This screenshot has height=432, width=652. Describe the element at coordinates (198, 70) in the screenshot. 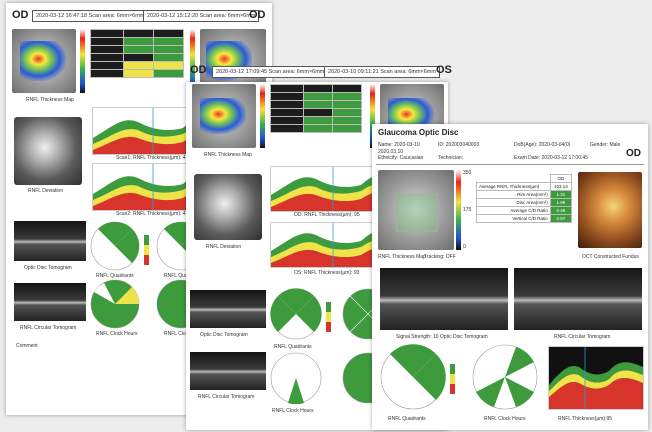

I see `eye-label-od-2: OD` at that location.